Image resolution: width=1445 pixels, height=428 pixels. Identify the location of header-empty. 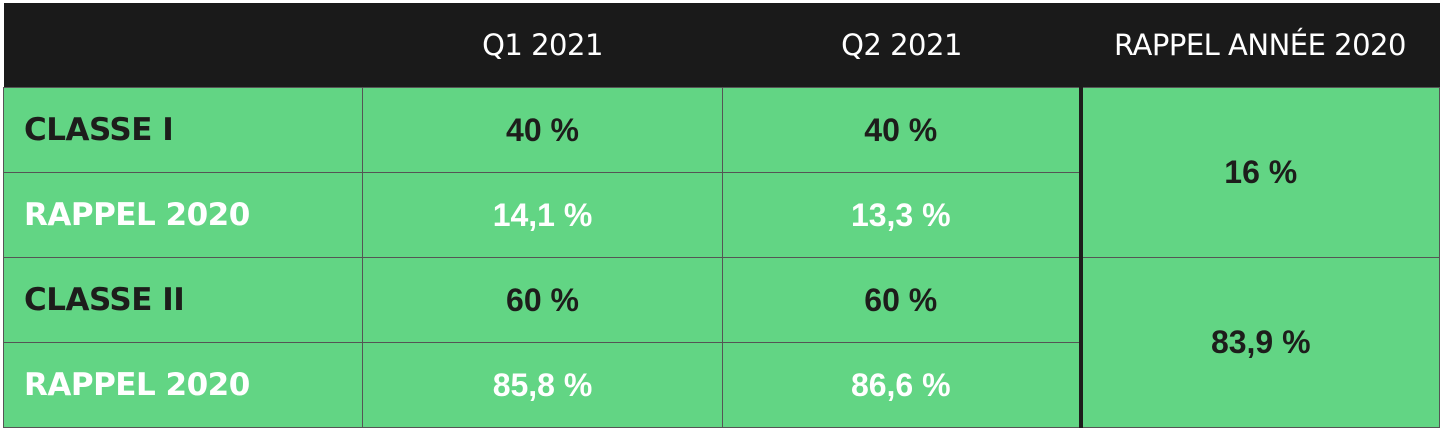
(183, 45).